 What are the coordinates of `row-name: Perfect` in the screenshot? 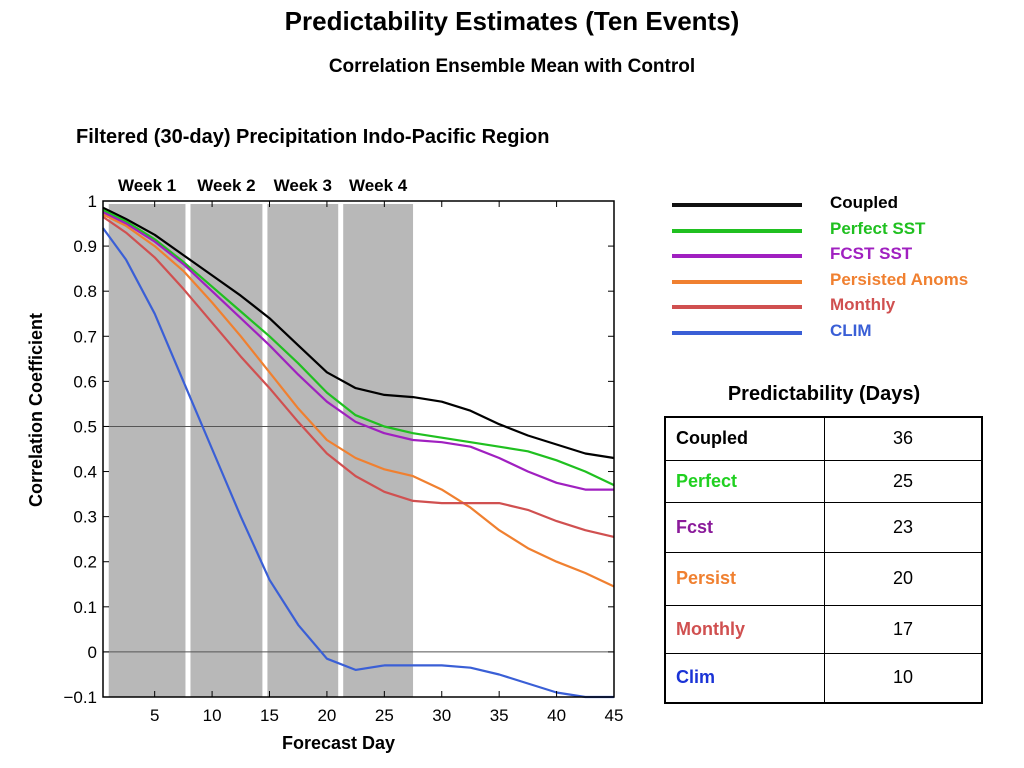 It's located at (744, 481).